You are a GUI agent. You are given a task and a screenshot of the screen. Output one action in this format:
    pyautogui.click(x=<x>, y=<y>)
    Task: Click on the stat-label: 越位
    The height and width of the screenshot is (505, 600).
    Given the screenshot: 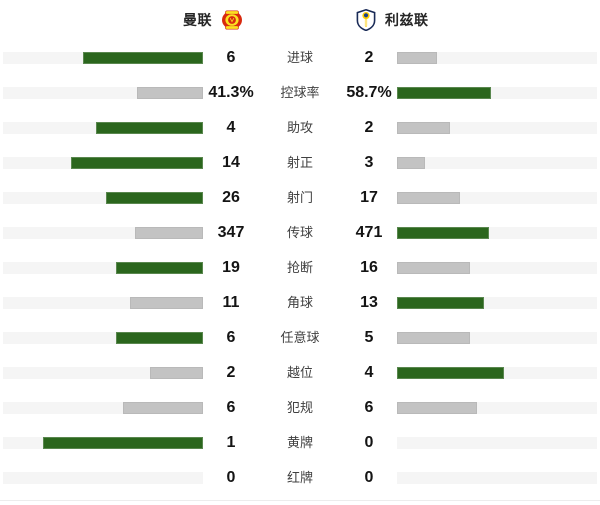 What is the action you would take?
    pyautogui.click(x=299, y=372)
    